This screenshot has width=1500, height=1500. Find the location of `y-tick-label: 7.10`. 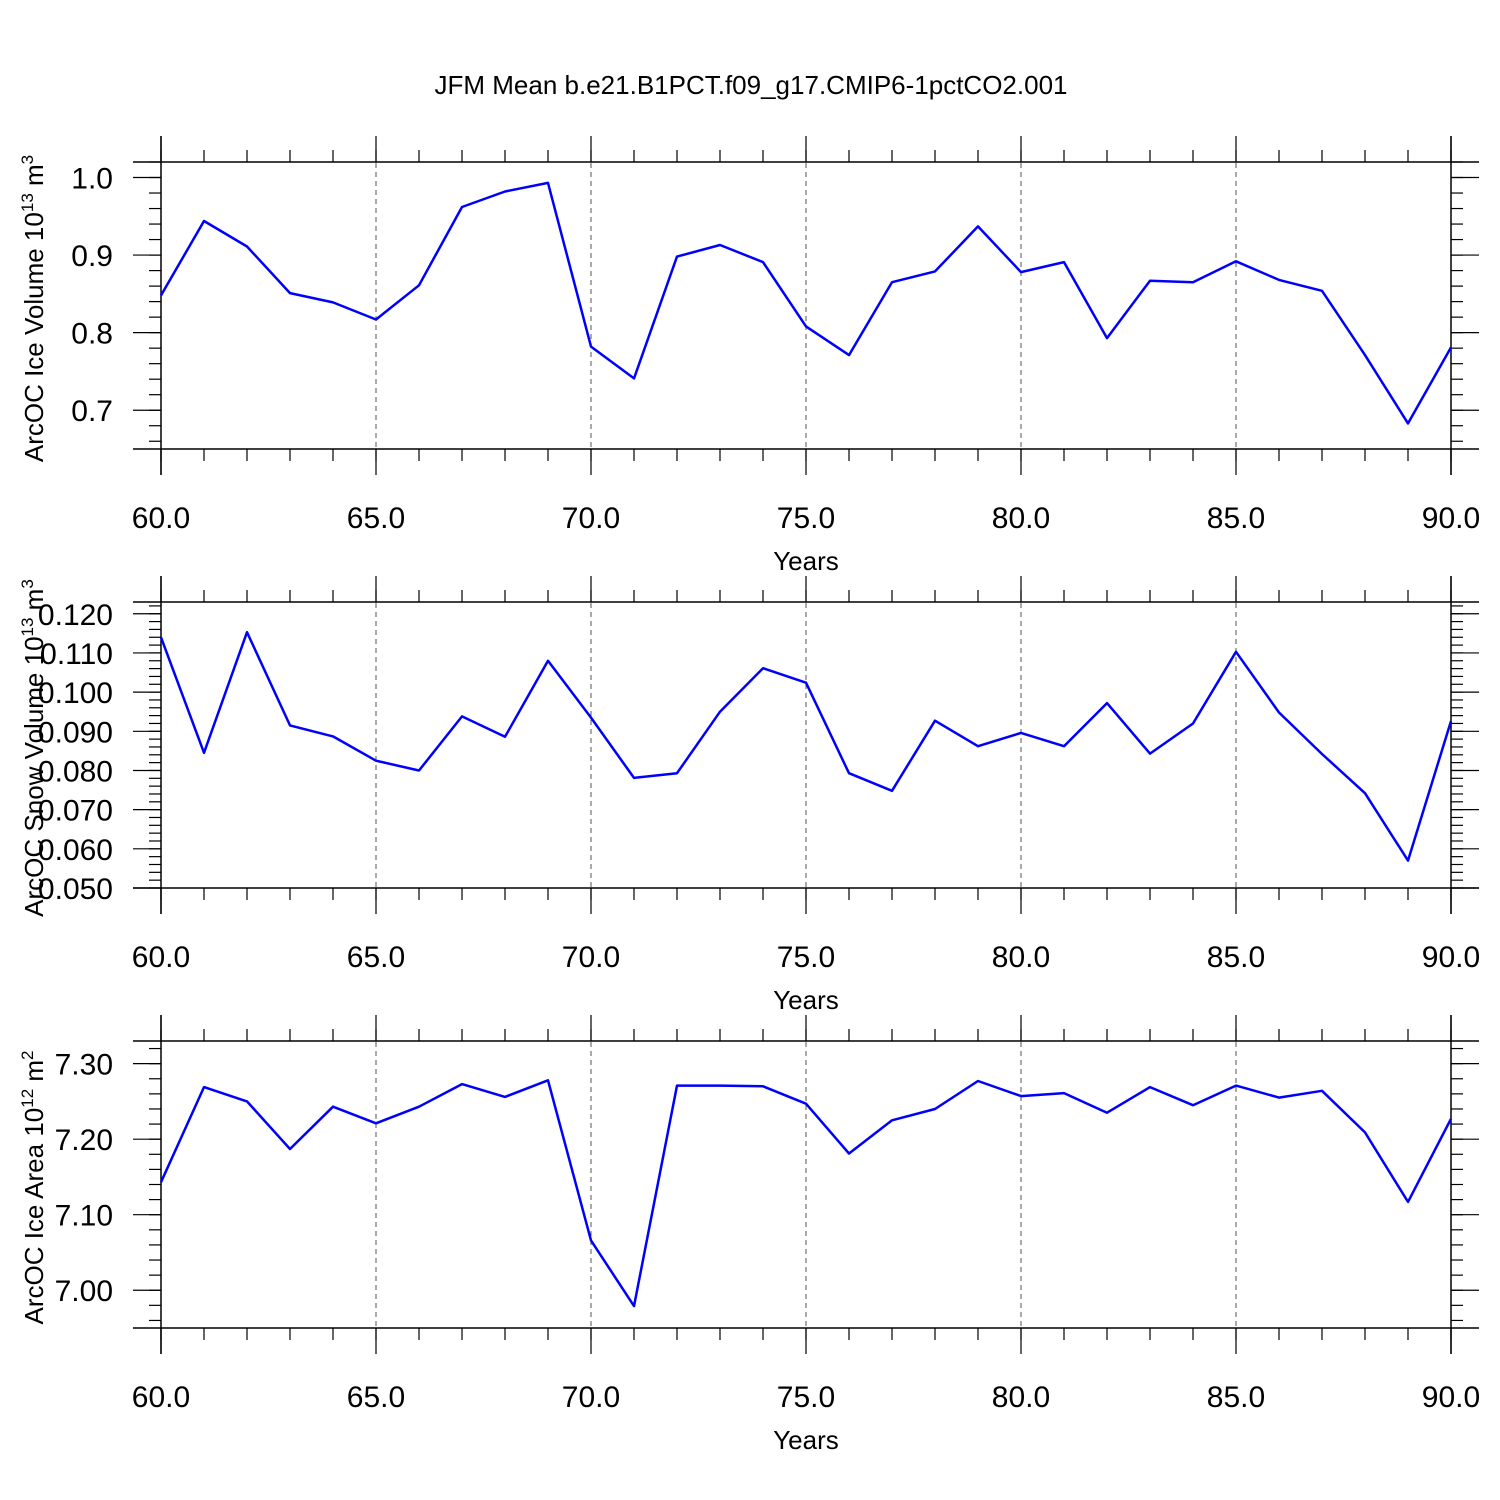

y-tick-label: 7.10 is located at coordinates (84, 1216).